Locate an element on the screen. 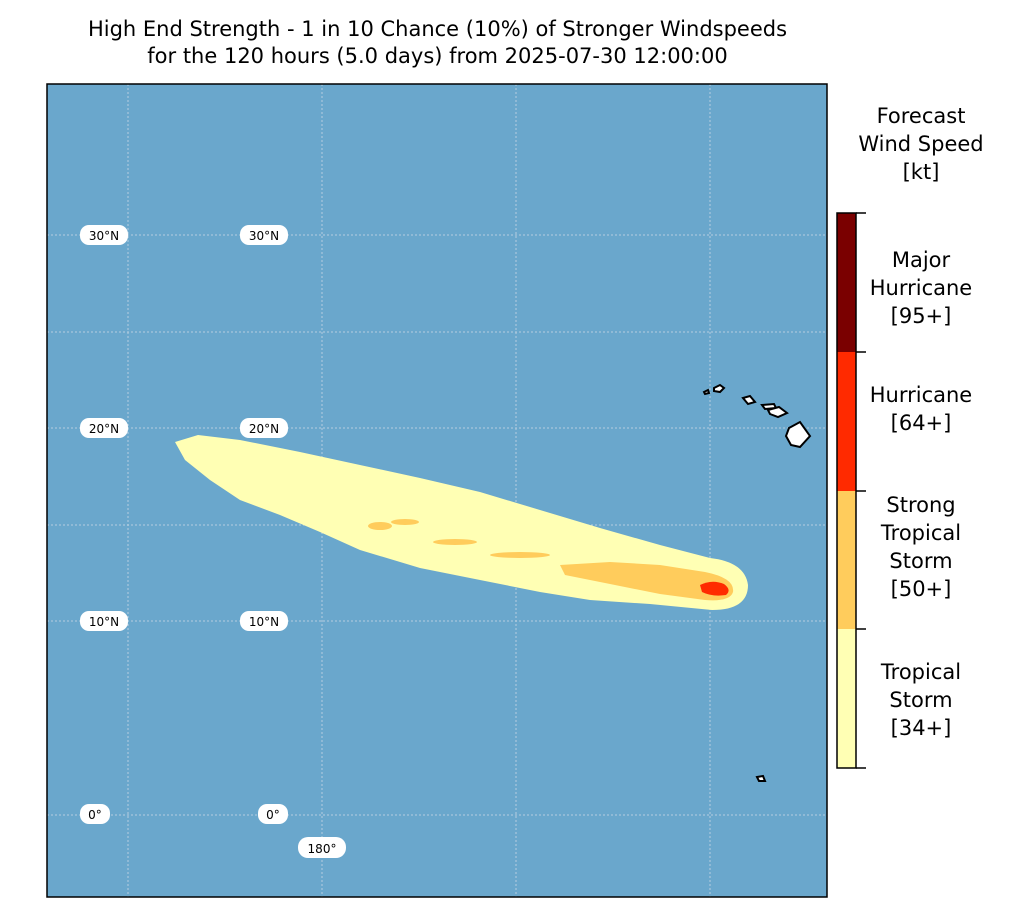 The image size is (1015, 918). island-oahu is located at coordinates (749, 400).